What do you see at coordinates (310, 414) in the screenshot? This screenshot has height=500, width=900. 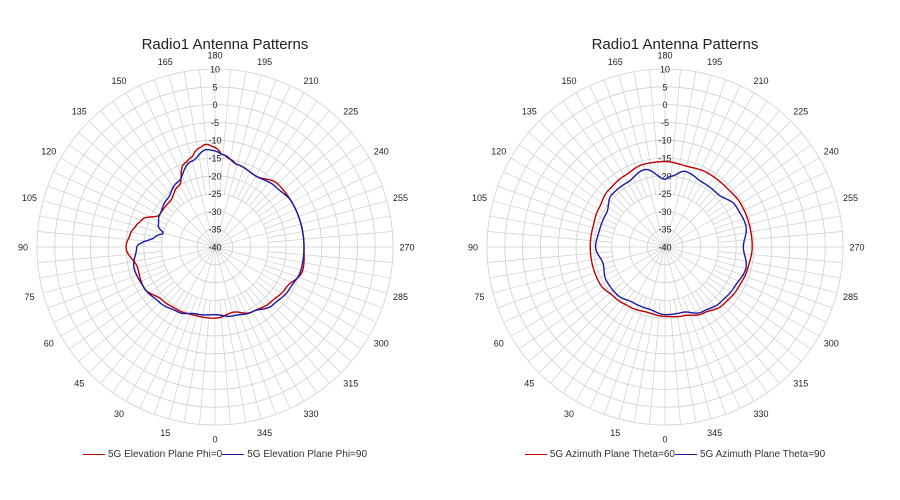 I see `angle-tick-label: 330` at bounding box center [310, 414].